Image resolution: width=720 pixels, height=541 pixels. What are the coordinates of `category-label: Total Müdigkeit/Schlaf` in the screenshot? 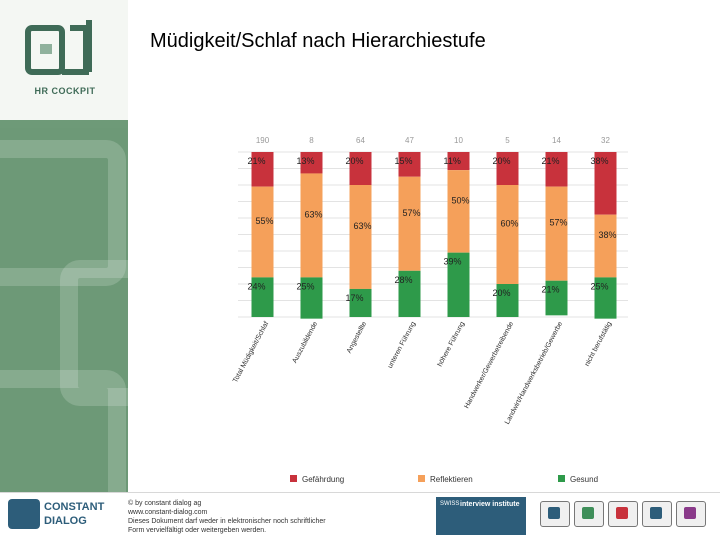 It's located at (251, 352).